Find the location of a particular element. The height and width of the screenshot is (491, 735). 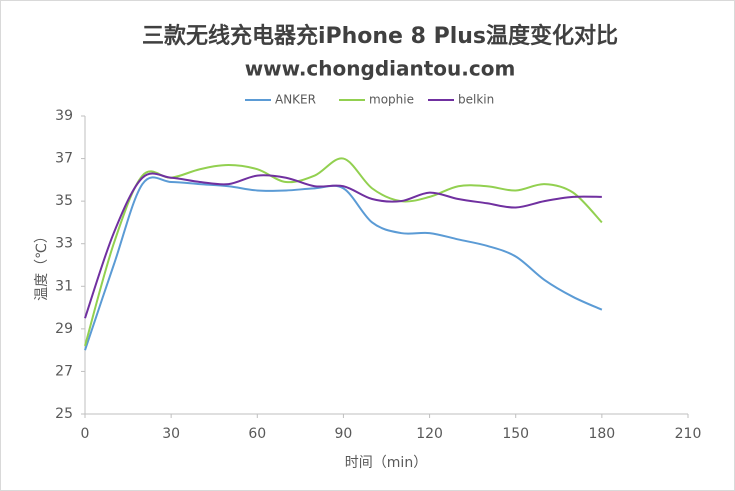

y-tick-label: 37 is located at coordinates (64, 159).